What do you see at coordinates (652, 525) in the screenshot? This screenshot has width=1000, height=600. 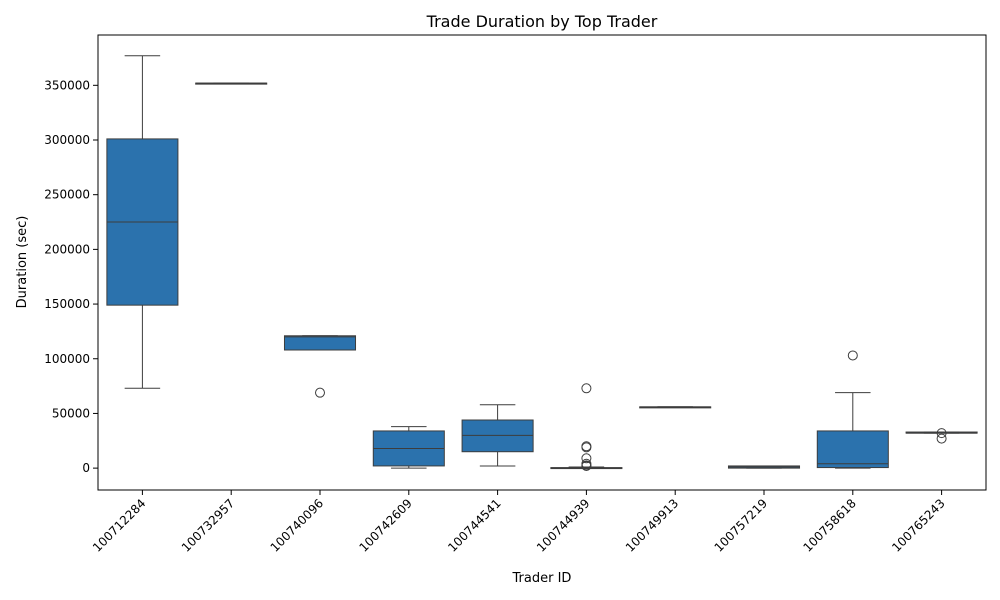 I see `x-tick-label: 100749913` at bounding box center [652, 525].